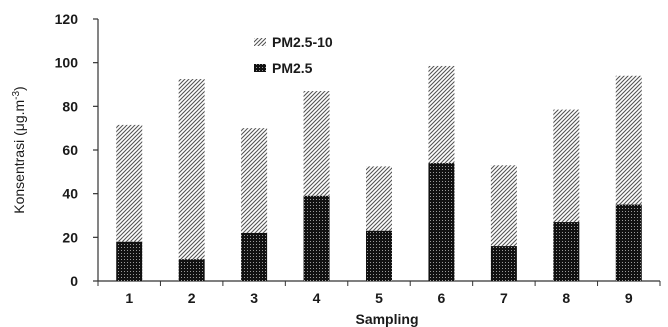  What do you see at coordinates (302, 42) in the screenshot?
I see `legend-label-pm2510: PM2.5-10` at bounding box center [302, 42].